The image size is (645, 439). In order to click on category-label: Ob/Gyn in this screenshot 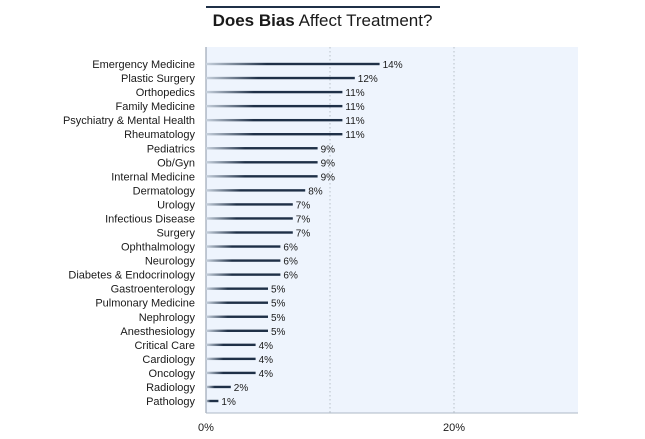, I will do `click(176, 163)`.